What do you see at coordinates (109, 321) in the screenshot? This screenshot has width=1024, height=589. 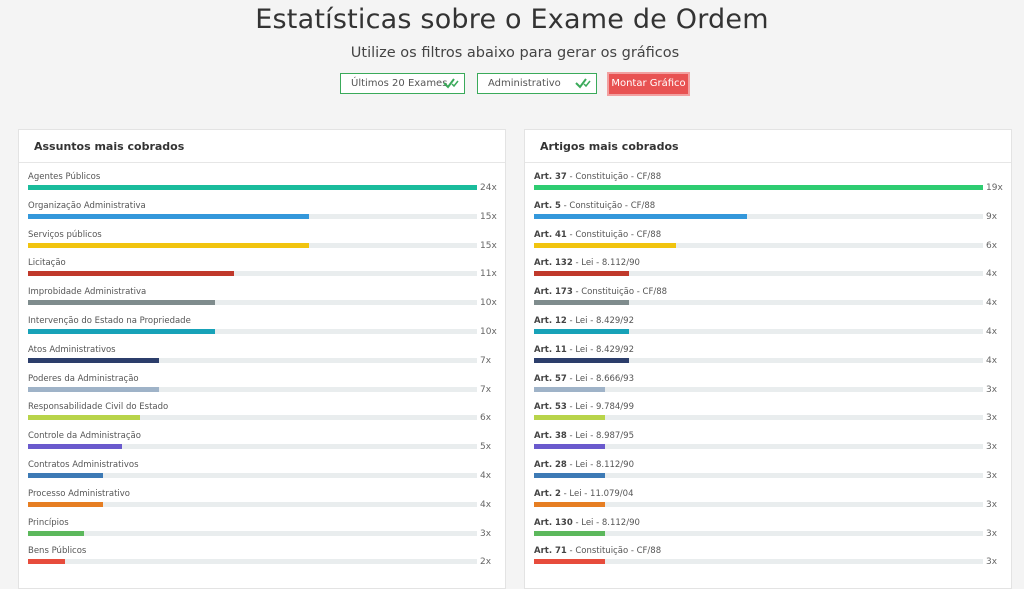 I see `item-label: Intervenção do Estado na Propriedade` at bounding box center [109, 321].